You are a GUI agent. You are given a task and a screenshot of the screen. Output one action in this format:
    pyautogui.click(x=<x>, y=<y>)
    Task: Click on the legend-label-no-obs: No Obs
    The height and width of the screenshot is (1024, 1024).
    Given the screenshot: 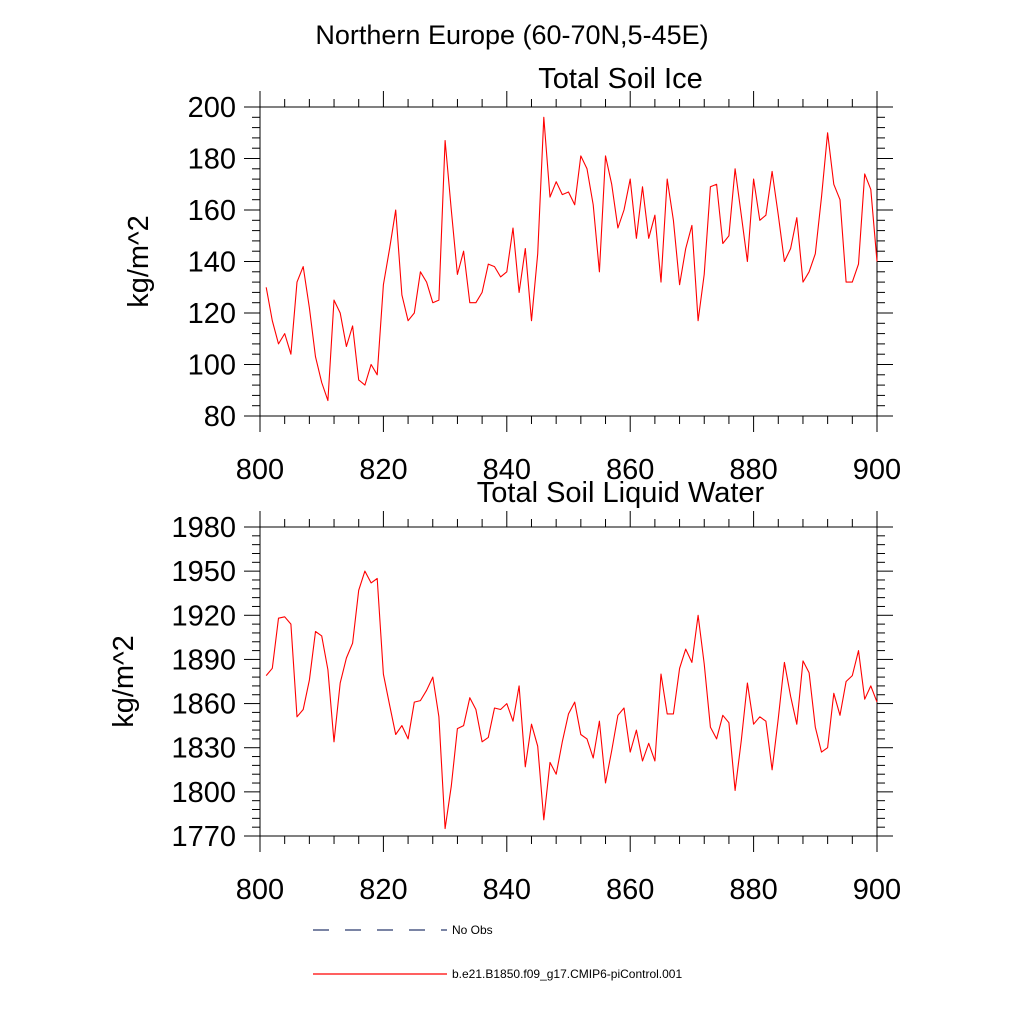 What is the action you would take?
    pyautogui.click(x=472, y=930)
    